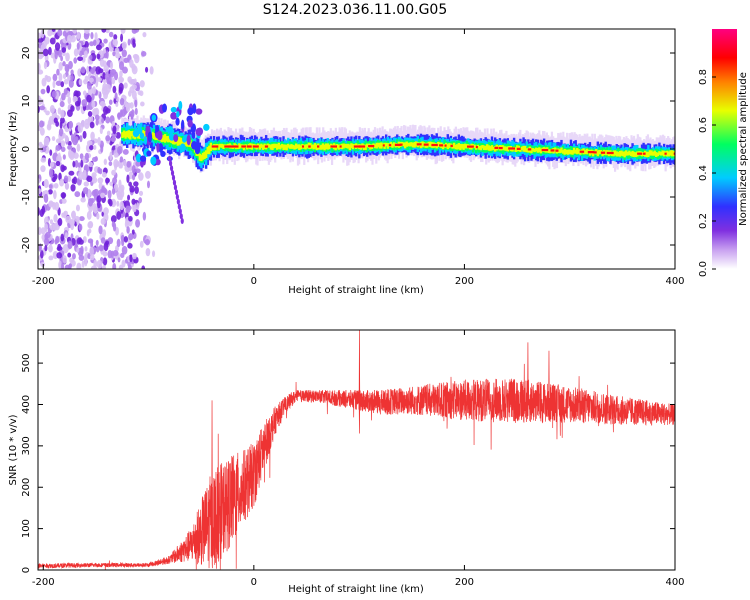 The image size is (750, 600). Describe the element at coordinates (703, 269) in the screenshot. I see `colorbar-tick-label: 0.0` at that location.